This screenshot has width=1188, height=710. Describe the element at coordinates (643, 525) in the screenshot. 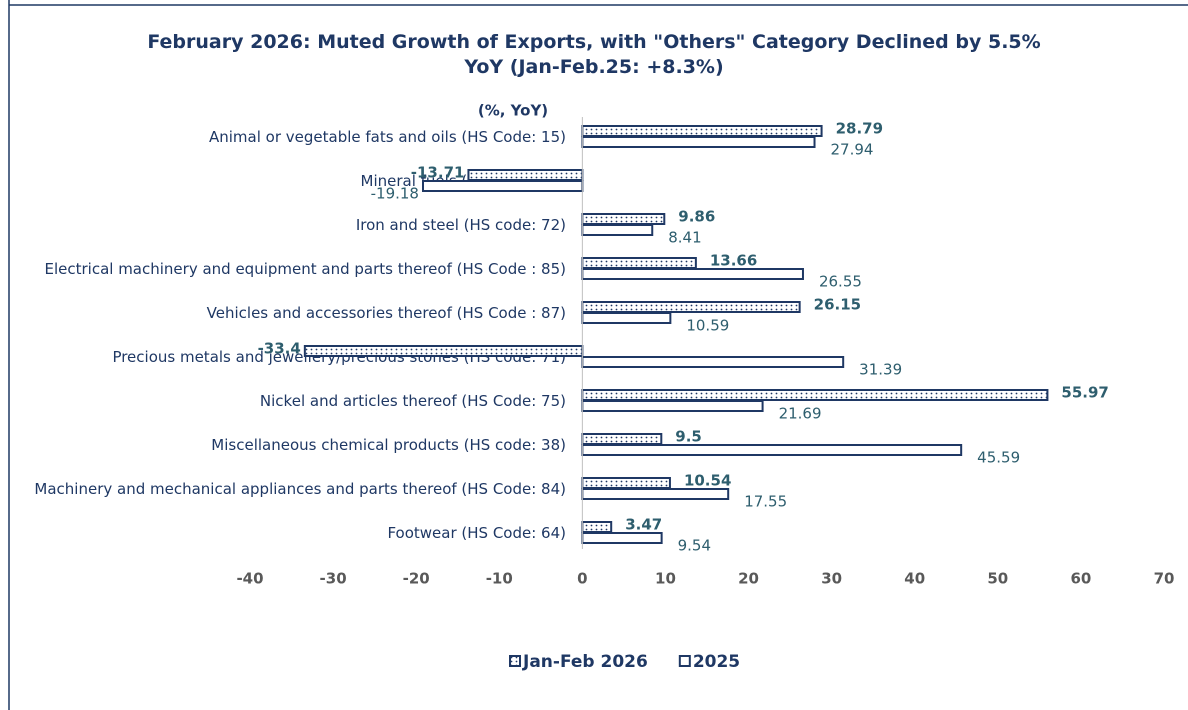

I see `data-label: 3.47` at that location.